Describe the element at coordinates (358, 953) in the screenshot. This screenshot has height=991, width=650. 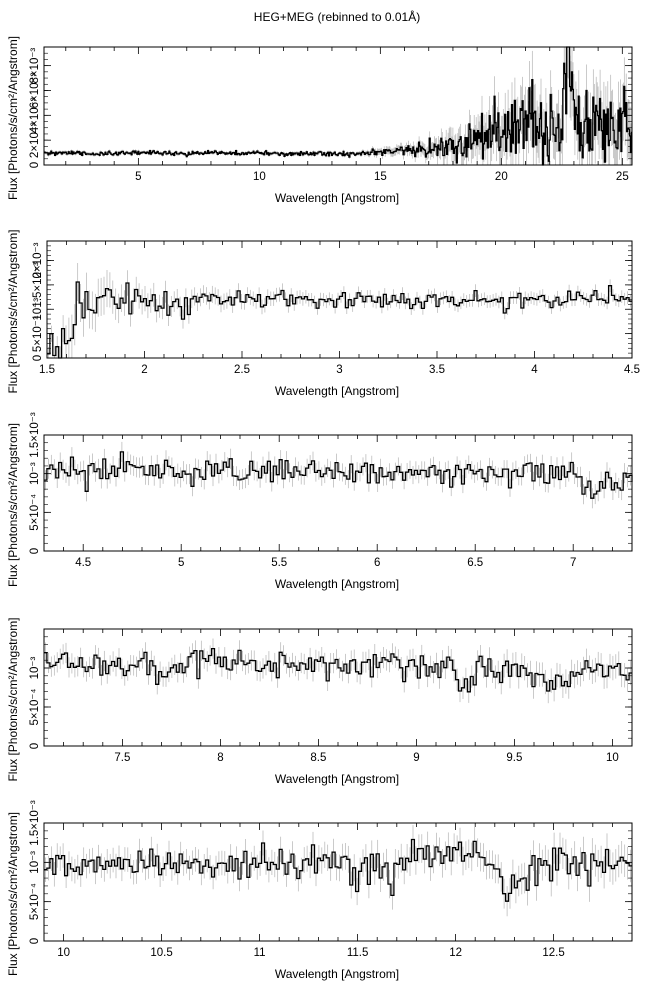
I see `x-tick-label: 11.5` at that location.